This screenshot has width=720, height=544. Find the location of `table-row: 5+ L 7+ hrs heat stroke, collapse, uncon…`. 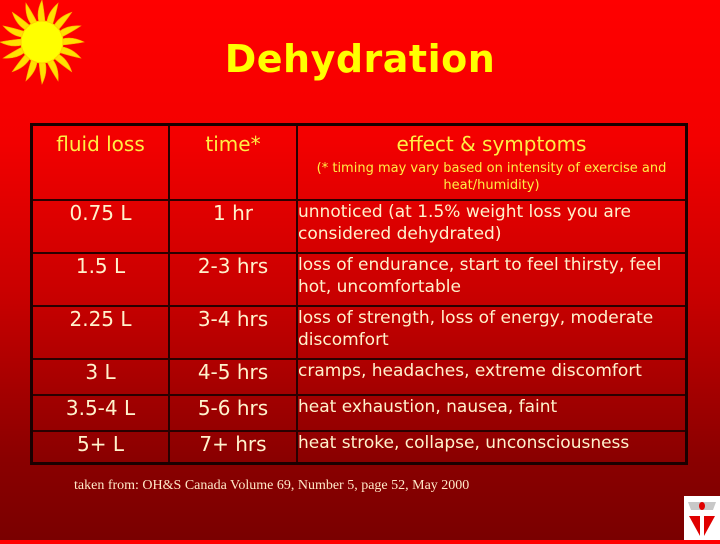

table-row: 5+ L 7+ hrs heat stroke, collapse, uncon… is located at coordinates (359, 447).